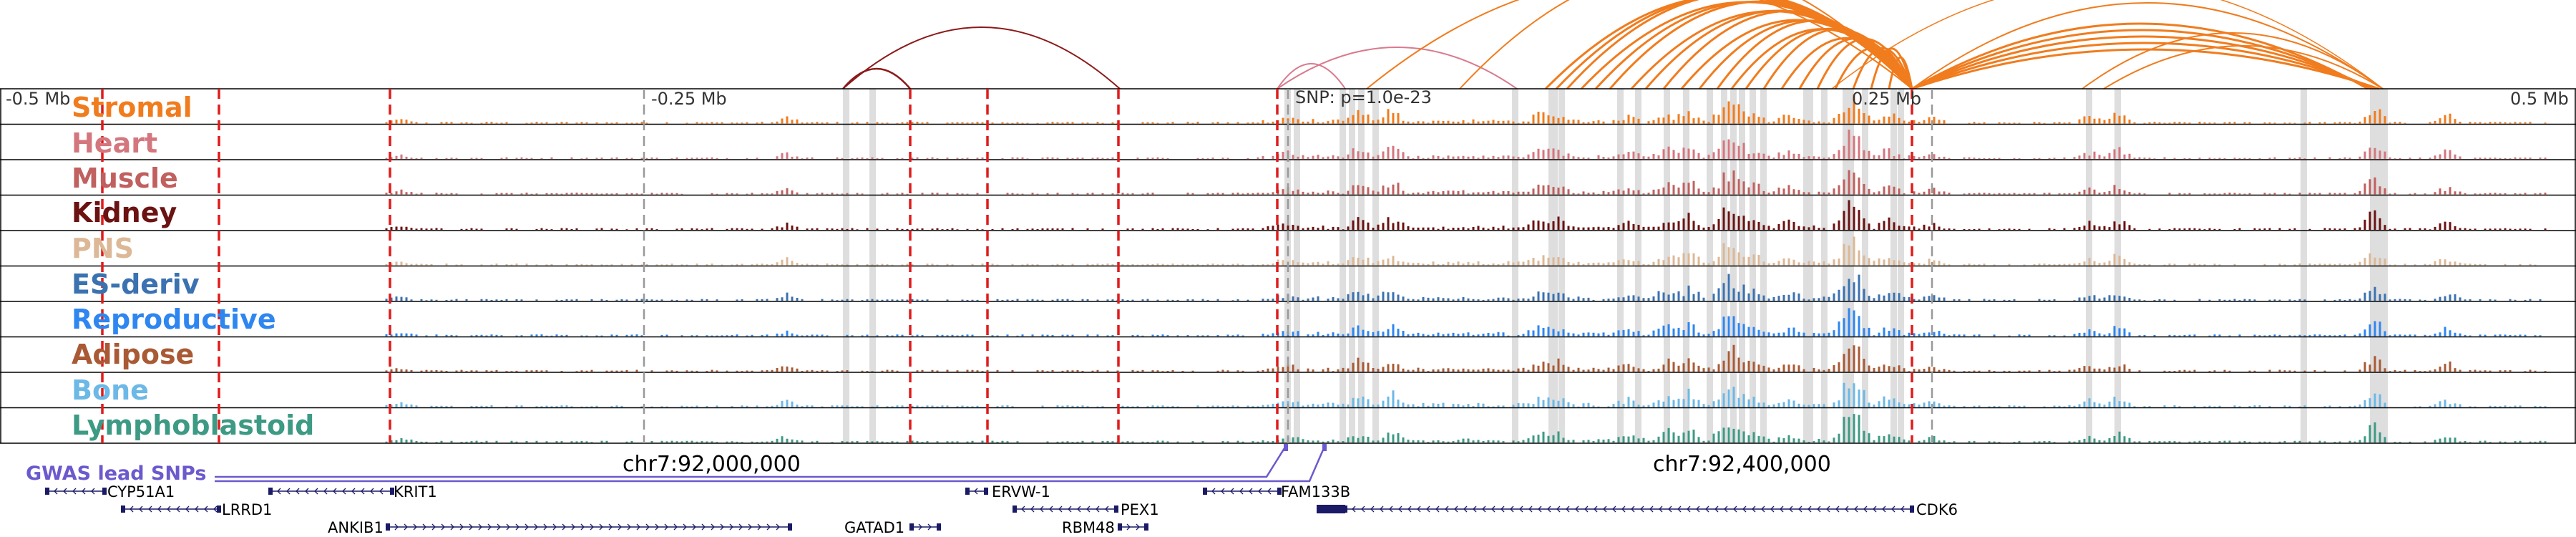 Image resolution: width=2576 pixels, height=537 pixels. I want to click on gwas-track: GWAS lead SNPs, so click(676, 464).